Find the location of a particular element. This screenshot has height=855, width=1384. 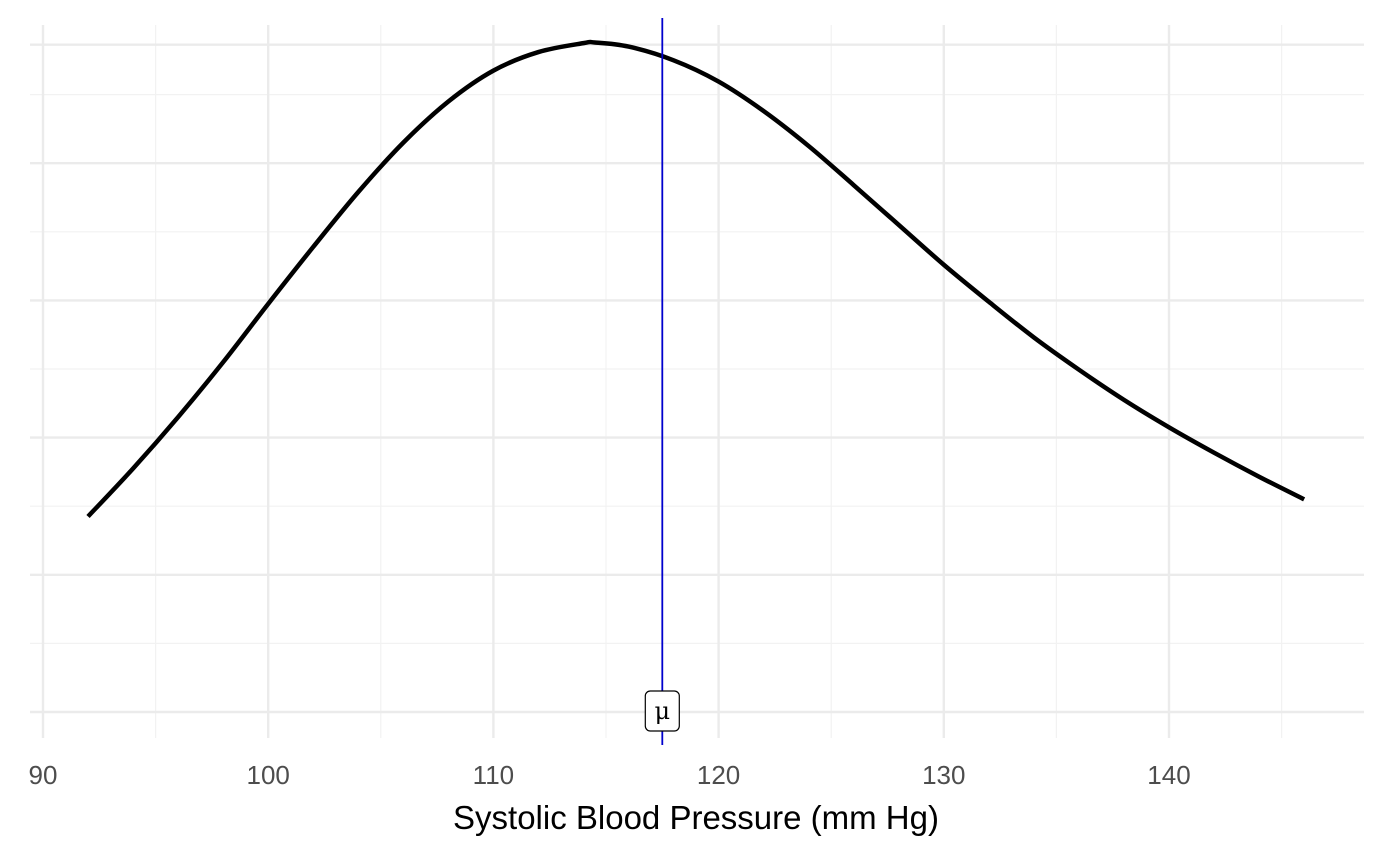

x-tick-label: 140 is located at coordinates (1168, 775).